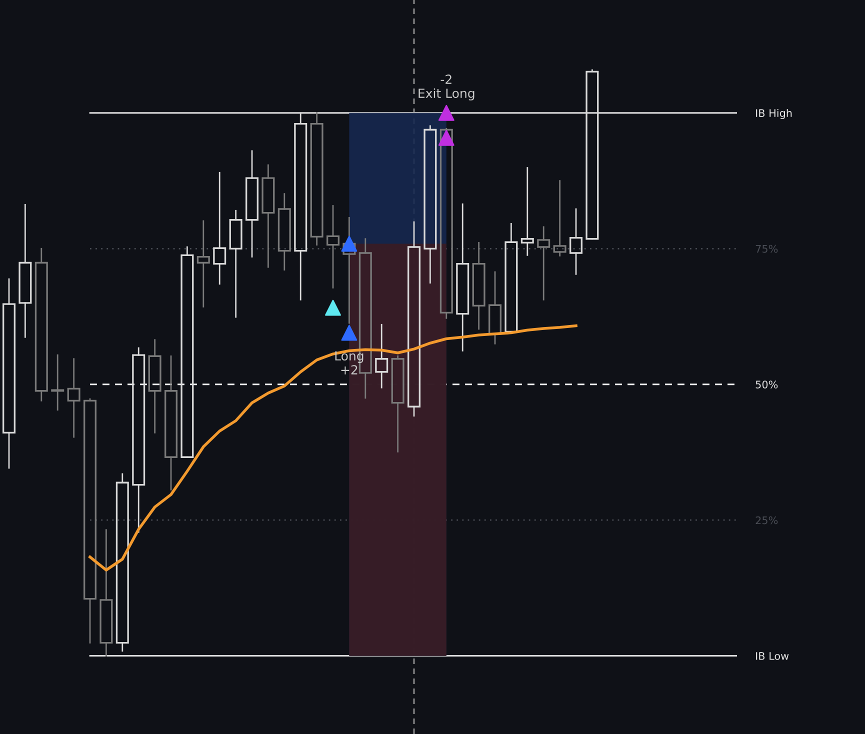  I want to click on y-tick-label: IB Low, so click(772, 656).